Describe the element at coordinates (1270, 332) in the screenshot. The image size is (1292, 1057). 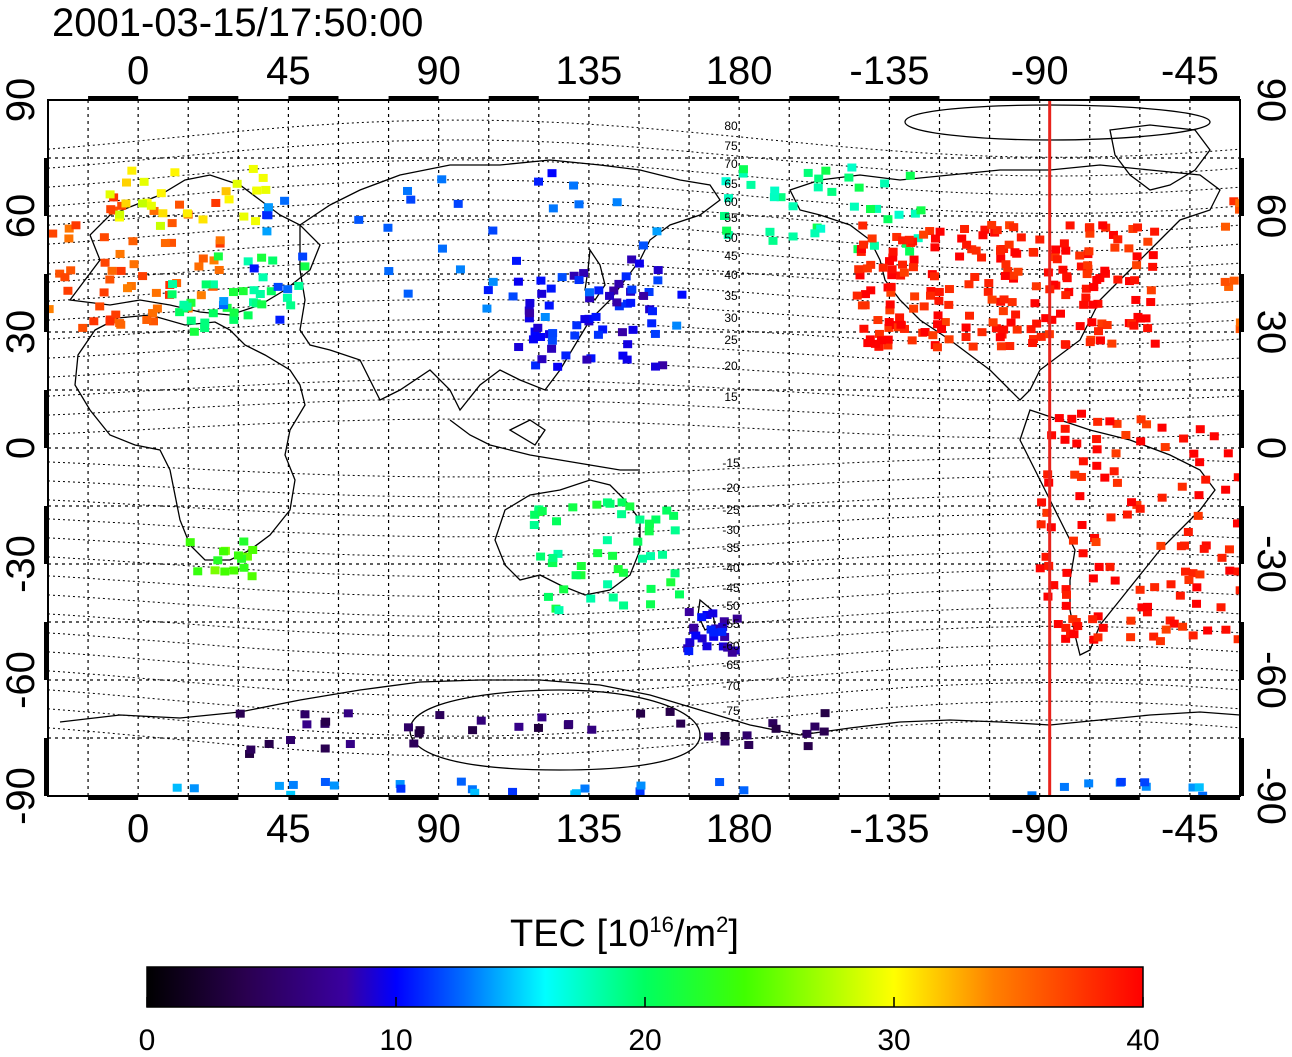
I see `right-lat-tick-label: 30` at that location.